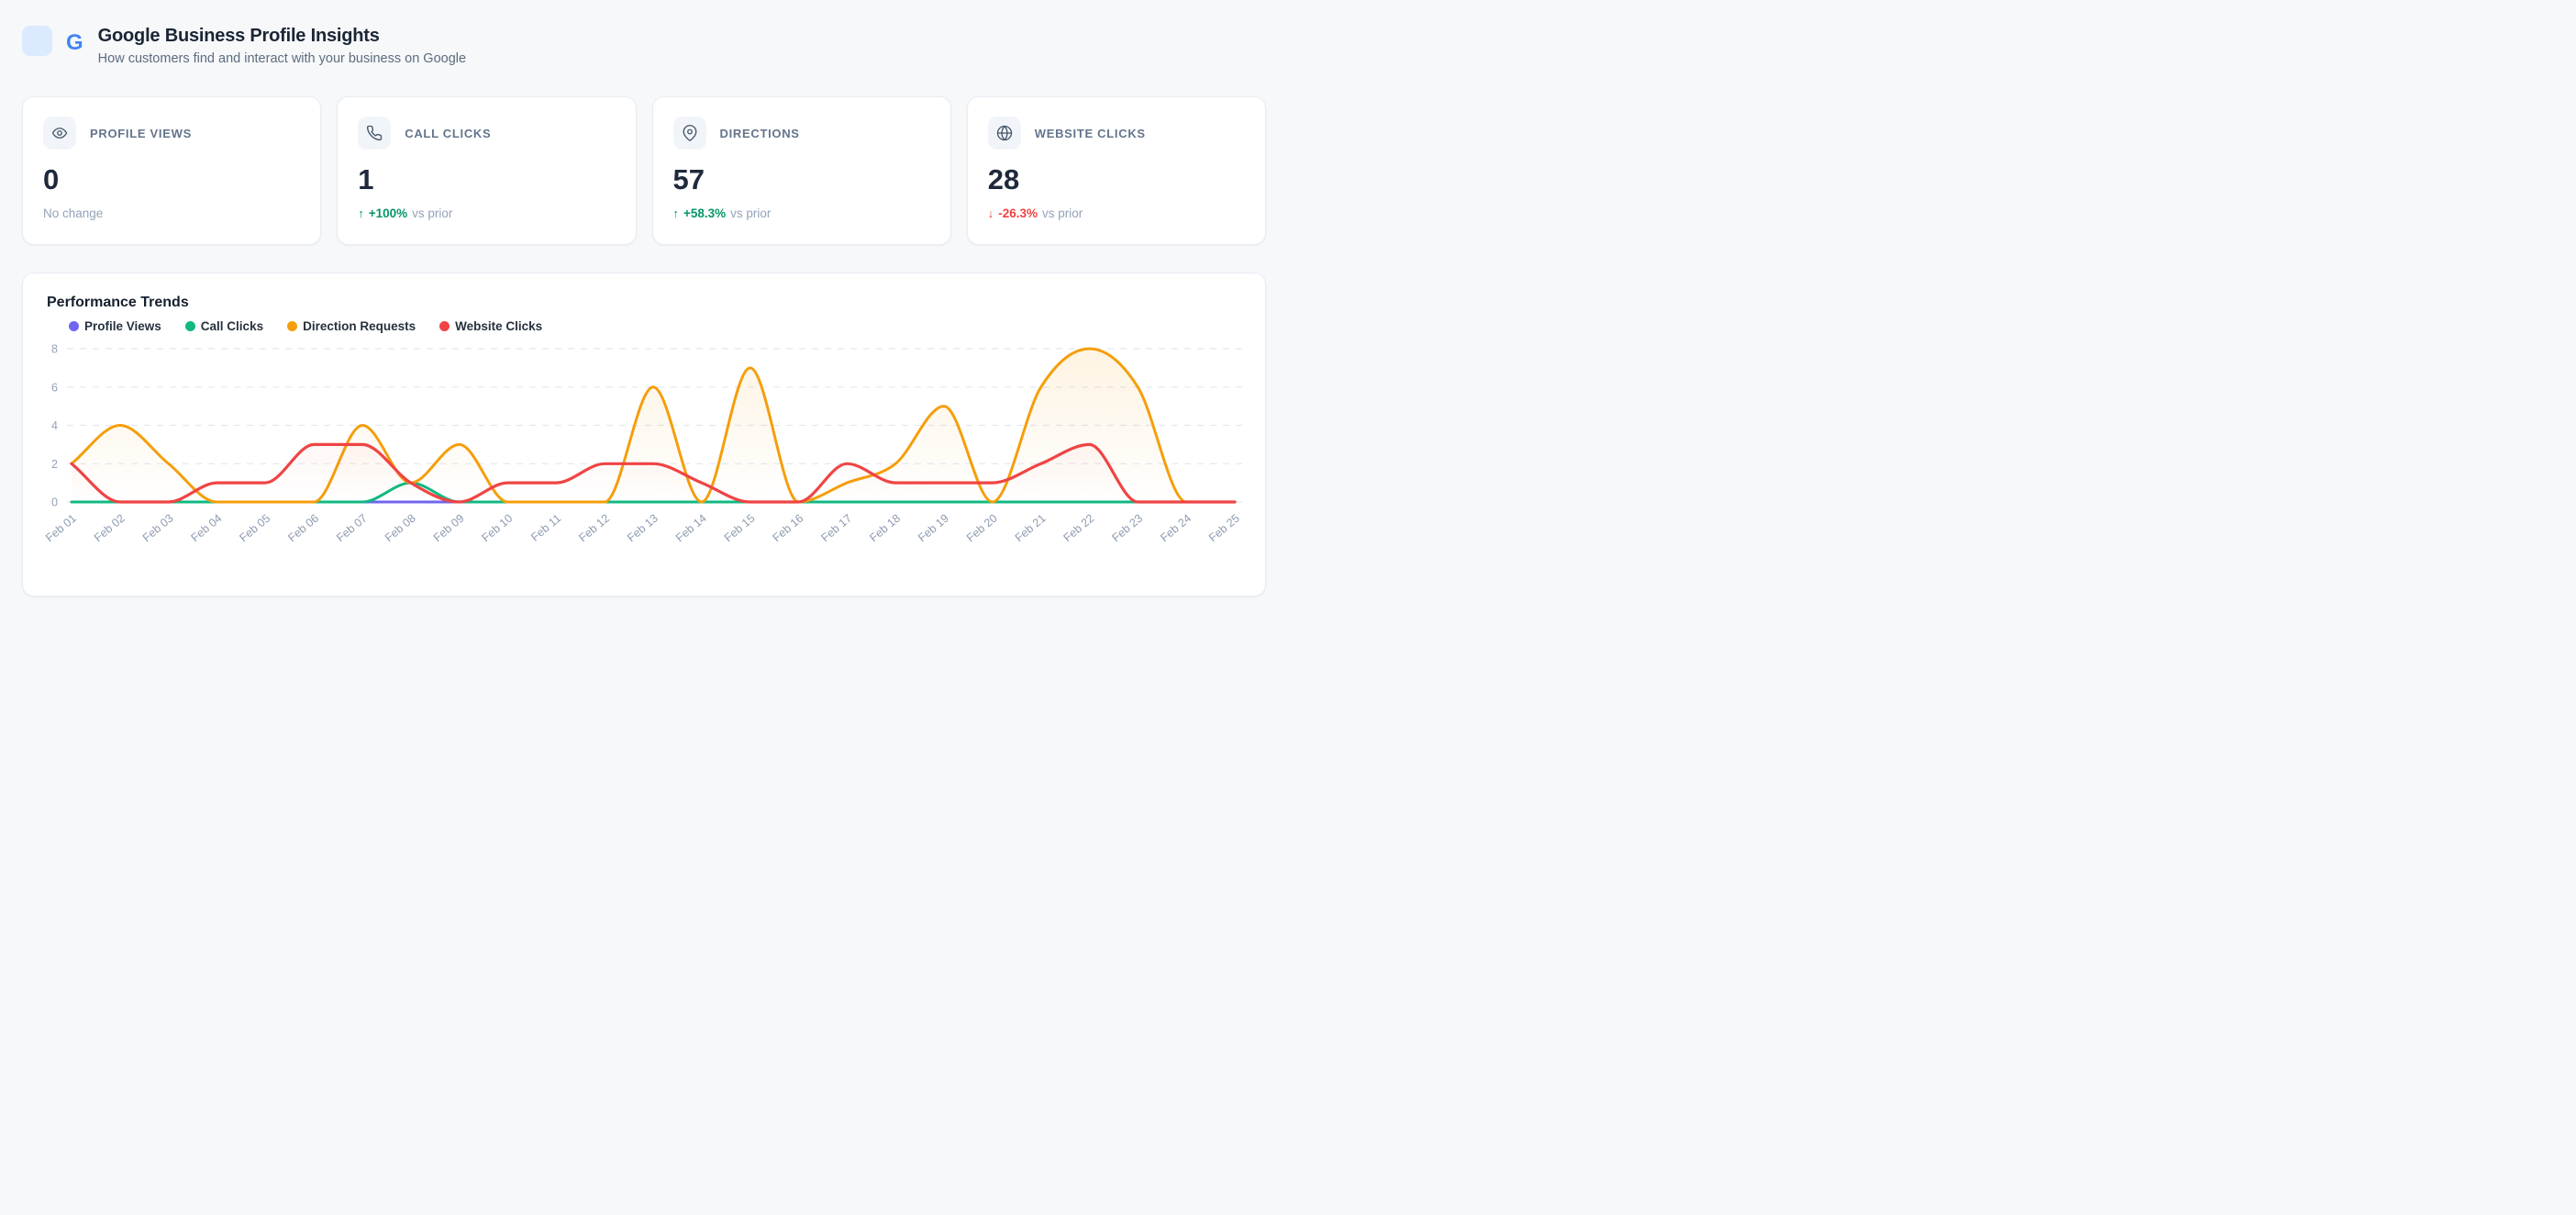 The image size is (2576, 1215). Describe the element at coordinates (933, 528) in the screenshot. I see `x-axis-tick-label: Feb 19` at that location.